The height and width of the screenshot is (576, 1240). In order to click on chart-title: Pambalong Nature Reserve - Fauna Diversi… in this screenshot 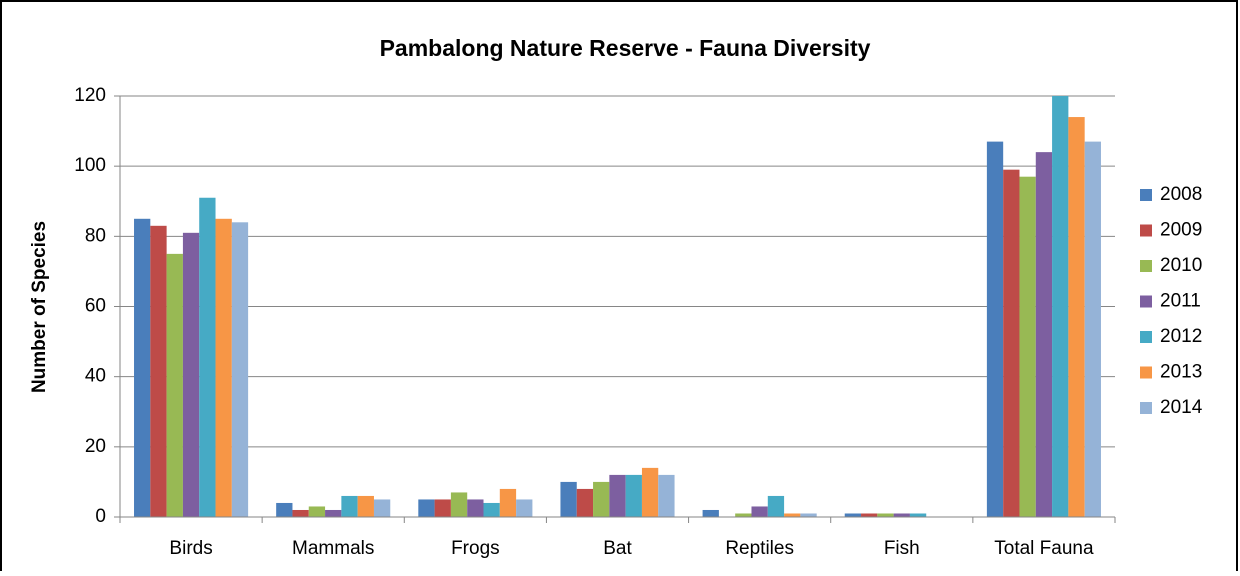, I will do `click(625, 48)`.